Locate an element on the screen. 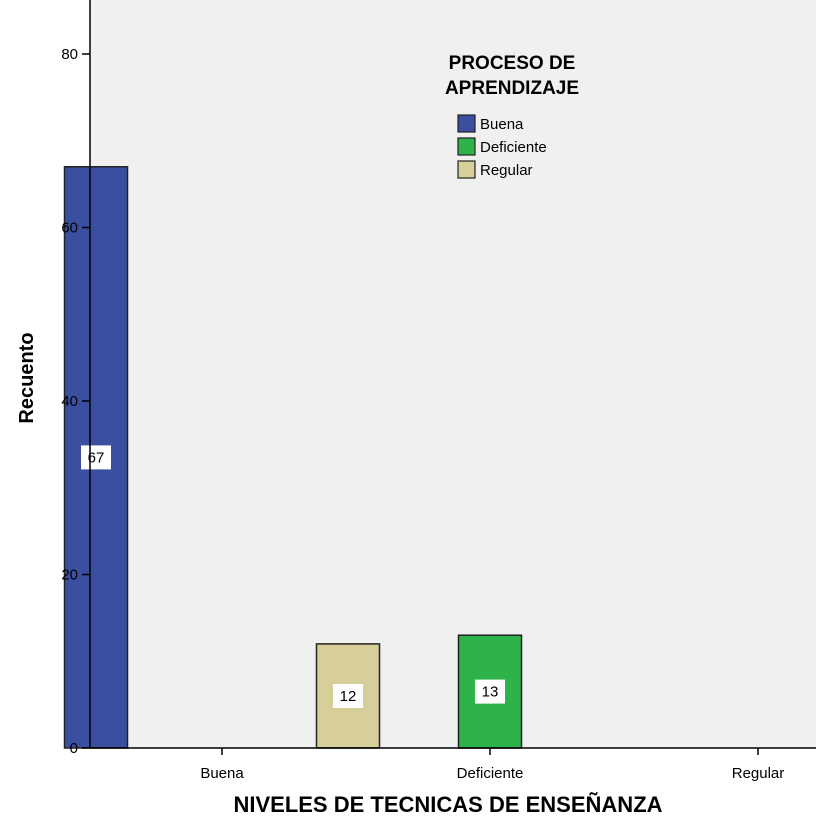 Image resolution: width=816 pixels, height=825 pixels. legend-items: Buena Deficiente Regular is located at coordinates (502, 146).